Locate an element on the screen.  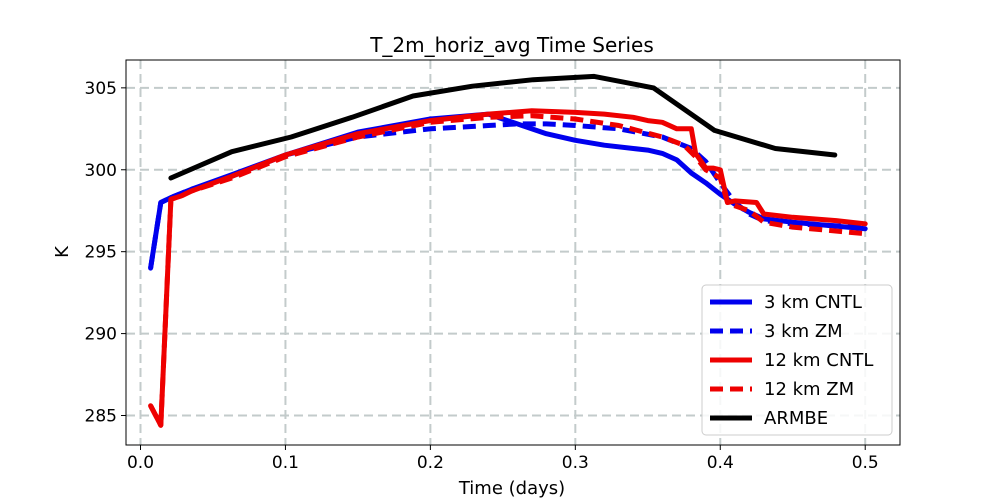
legend-box is located at coordinates (797, 360).